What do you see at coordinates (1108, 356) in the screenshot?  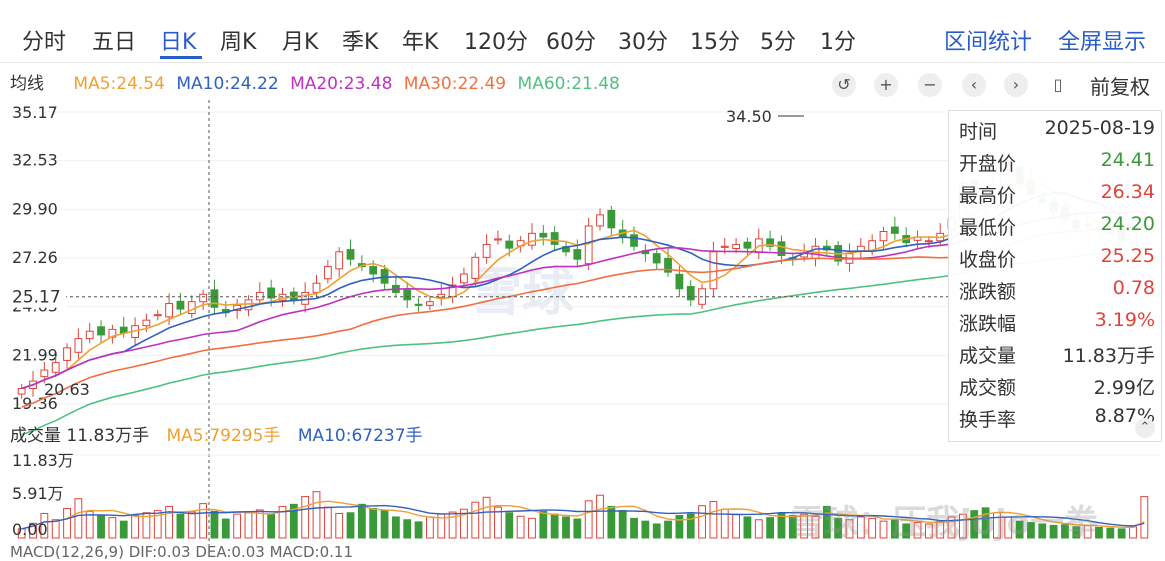 I see `tooltip-value: 11.83万手` at bounding box center [1108, 356].